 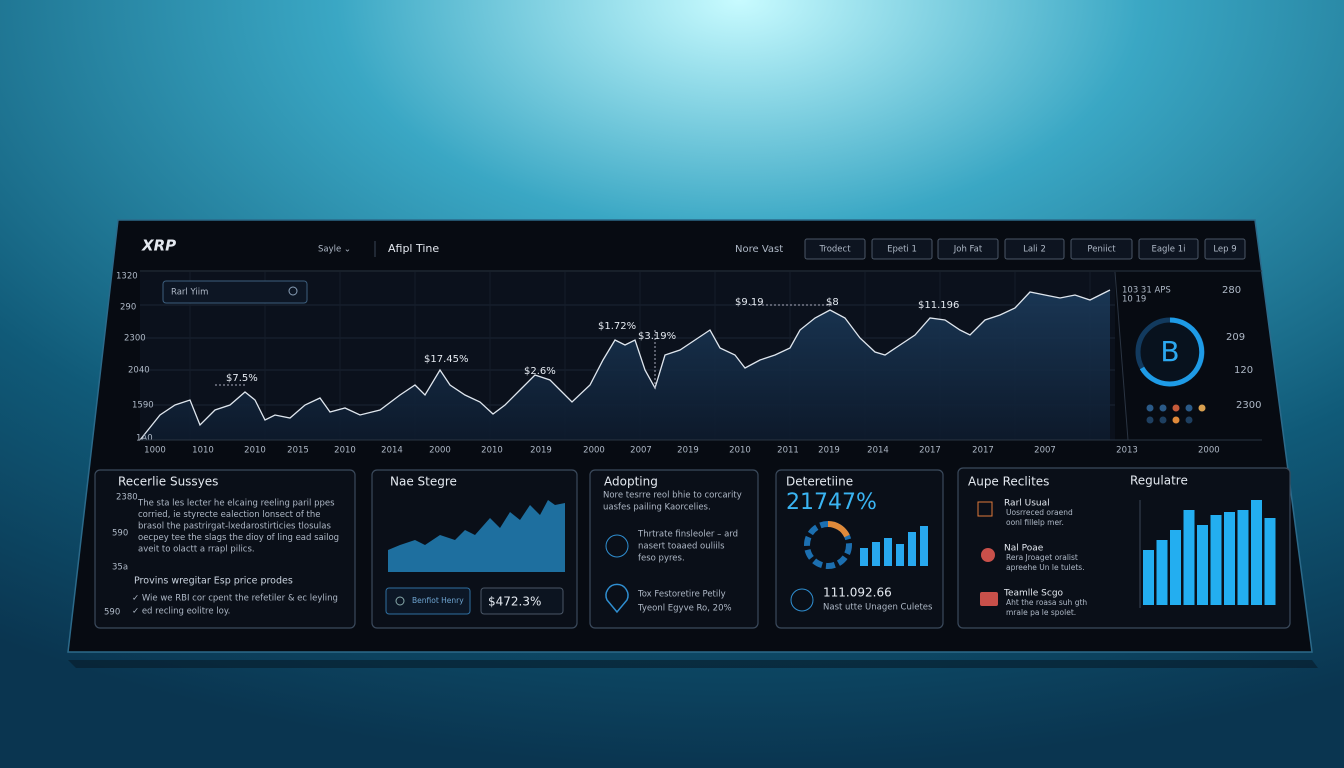 I want to click on side-label: 2300, so click(x=1248, y=405).